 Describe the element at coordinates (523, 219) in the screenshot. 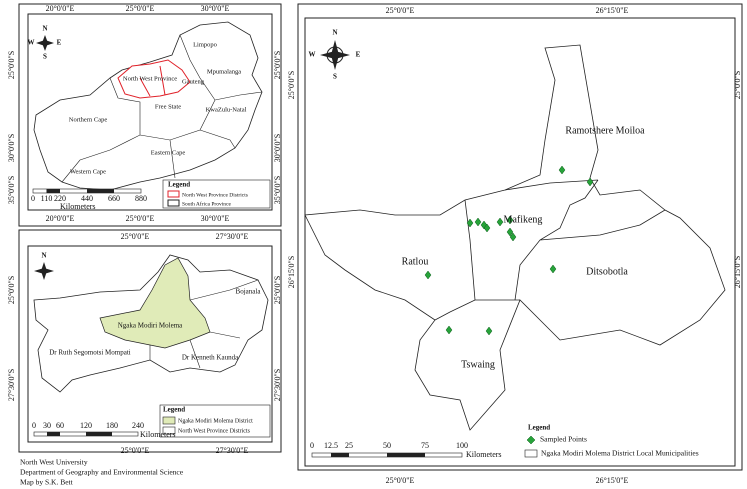

I see `place-label: Mafikeng` at that location.